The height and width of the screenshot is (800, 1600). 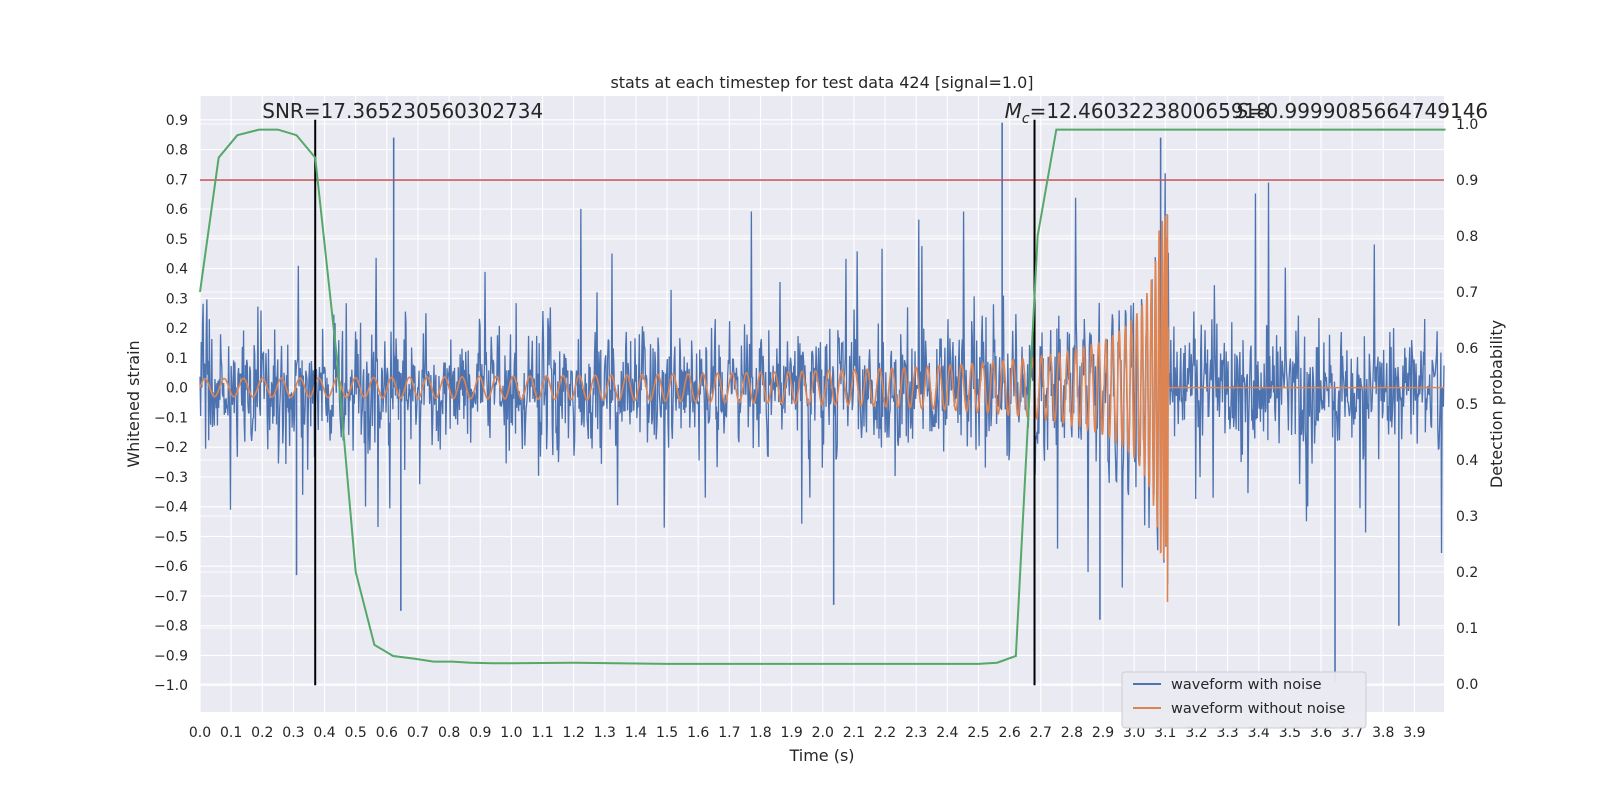 I want to click on x-tick-label: 3.2, so click(x=1196, y=733).